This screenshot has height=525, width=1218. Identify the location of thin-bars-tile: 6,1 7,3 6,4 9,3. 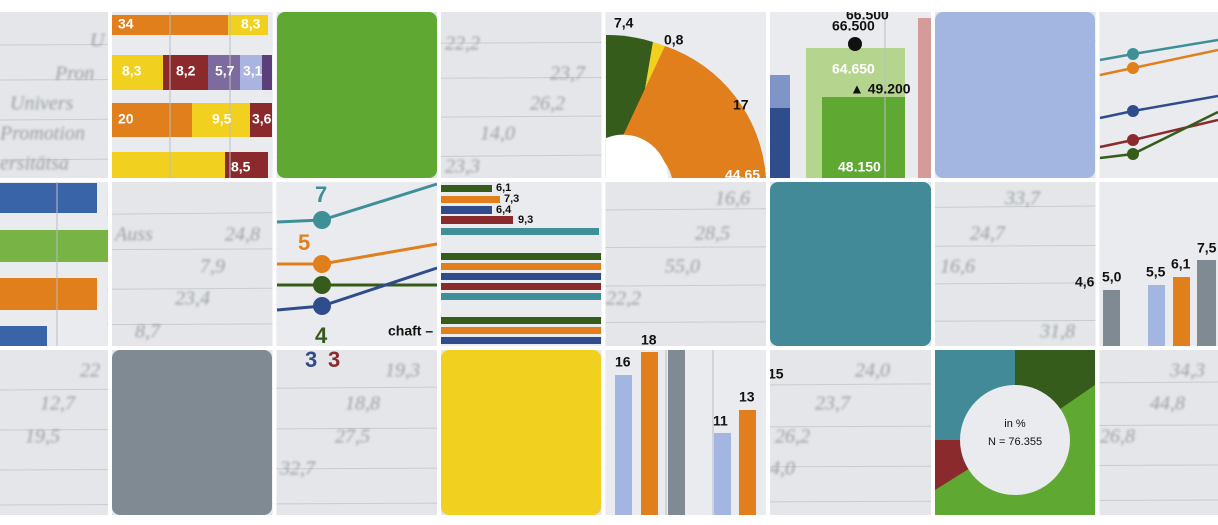
(521, 264).